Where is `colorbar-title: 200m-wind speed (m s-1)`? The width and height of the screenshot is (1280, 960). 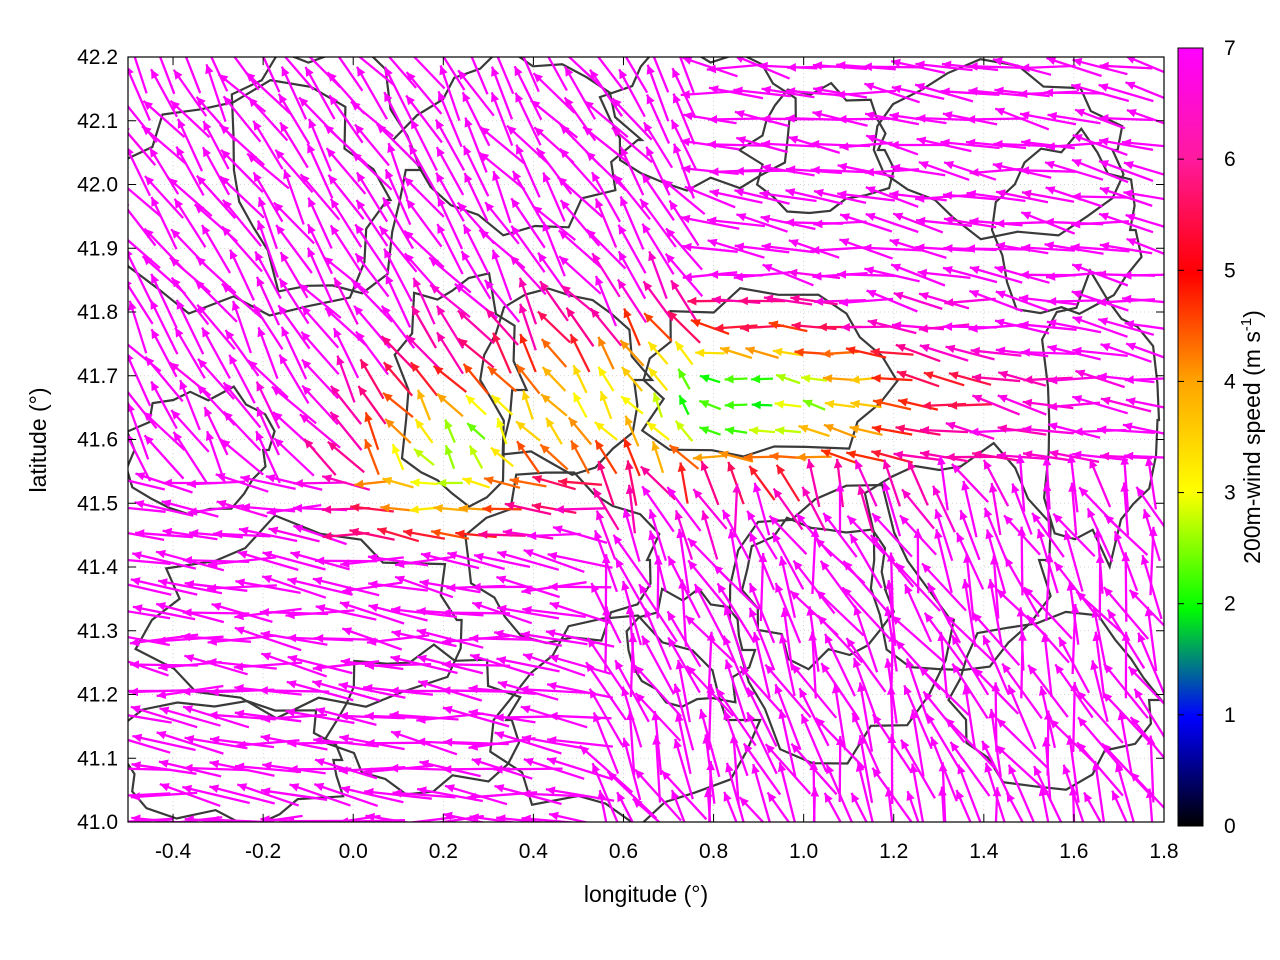
colorbar-title: 200m-wind speed (m s-1) is located at coordinates (1251, 437).